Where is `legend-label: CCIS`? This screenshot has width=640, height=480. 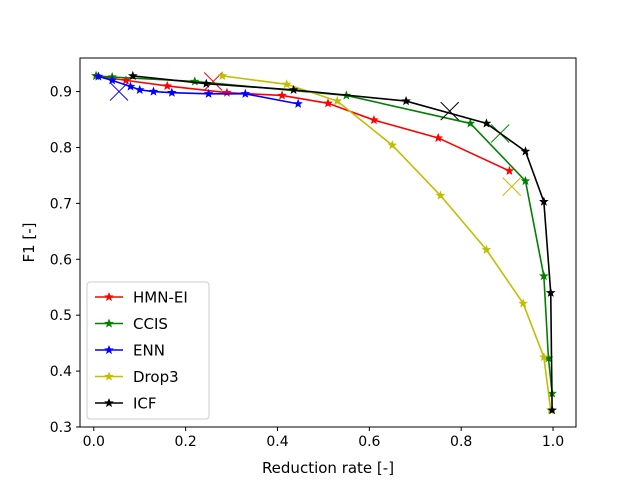
legend-label: CCIS is located at coordinates (150, 324).